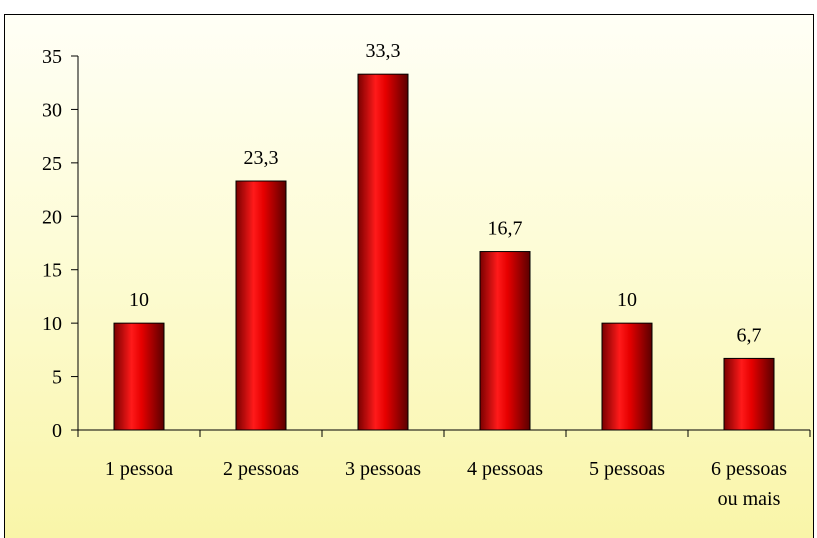 The height and width of the screenshot is (538, 817). Describe the element at coordinates (505, 229) in the screenshot. I see `data-label: 16,7` at that location.